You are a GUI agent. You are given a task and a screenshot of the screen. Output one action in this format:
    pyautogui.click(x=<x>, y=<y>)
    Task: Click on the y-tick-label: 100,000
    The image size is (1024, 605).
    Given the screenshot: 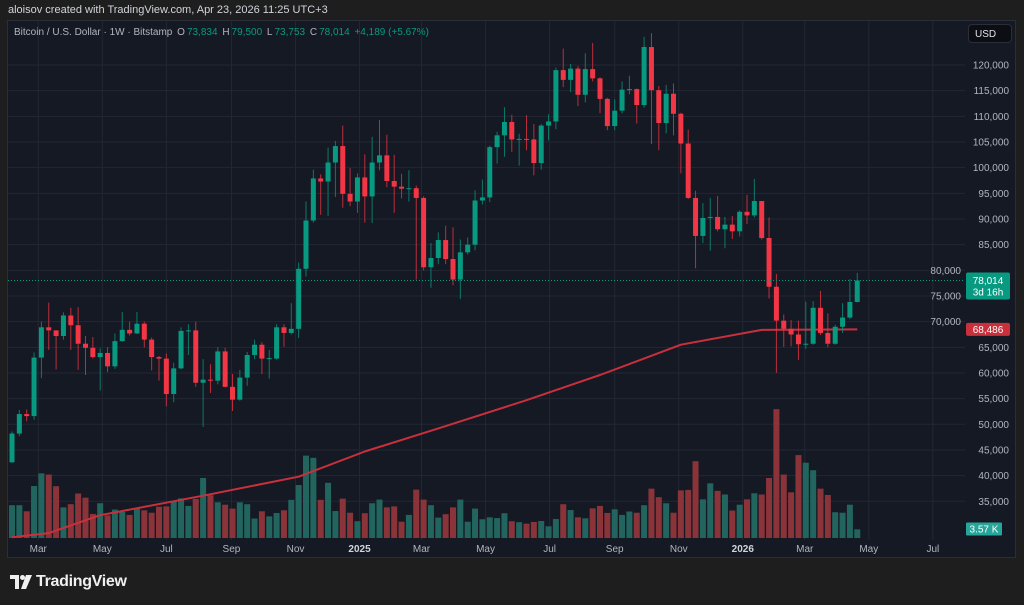 What is the action you would take?
    pyautogui.click(x=991, y=168)
    